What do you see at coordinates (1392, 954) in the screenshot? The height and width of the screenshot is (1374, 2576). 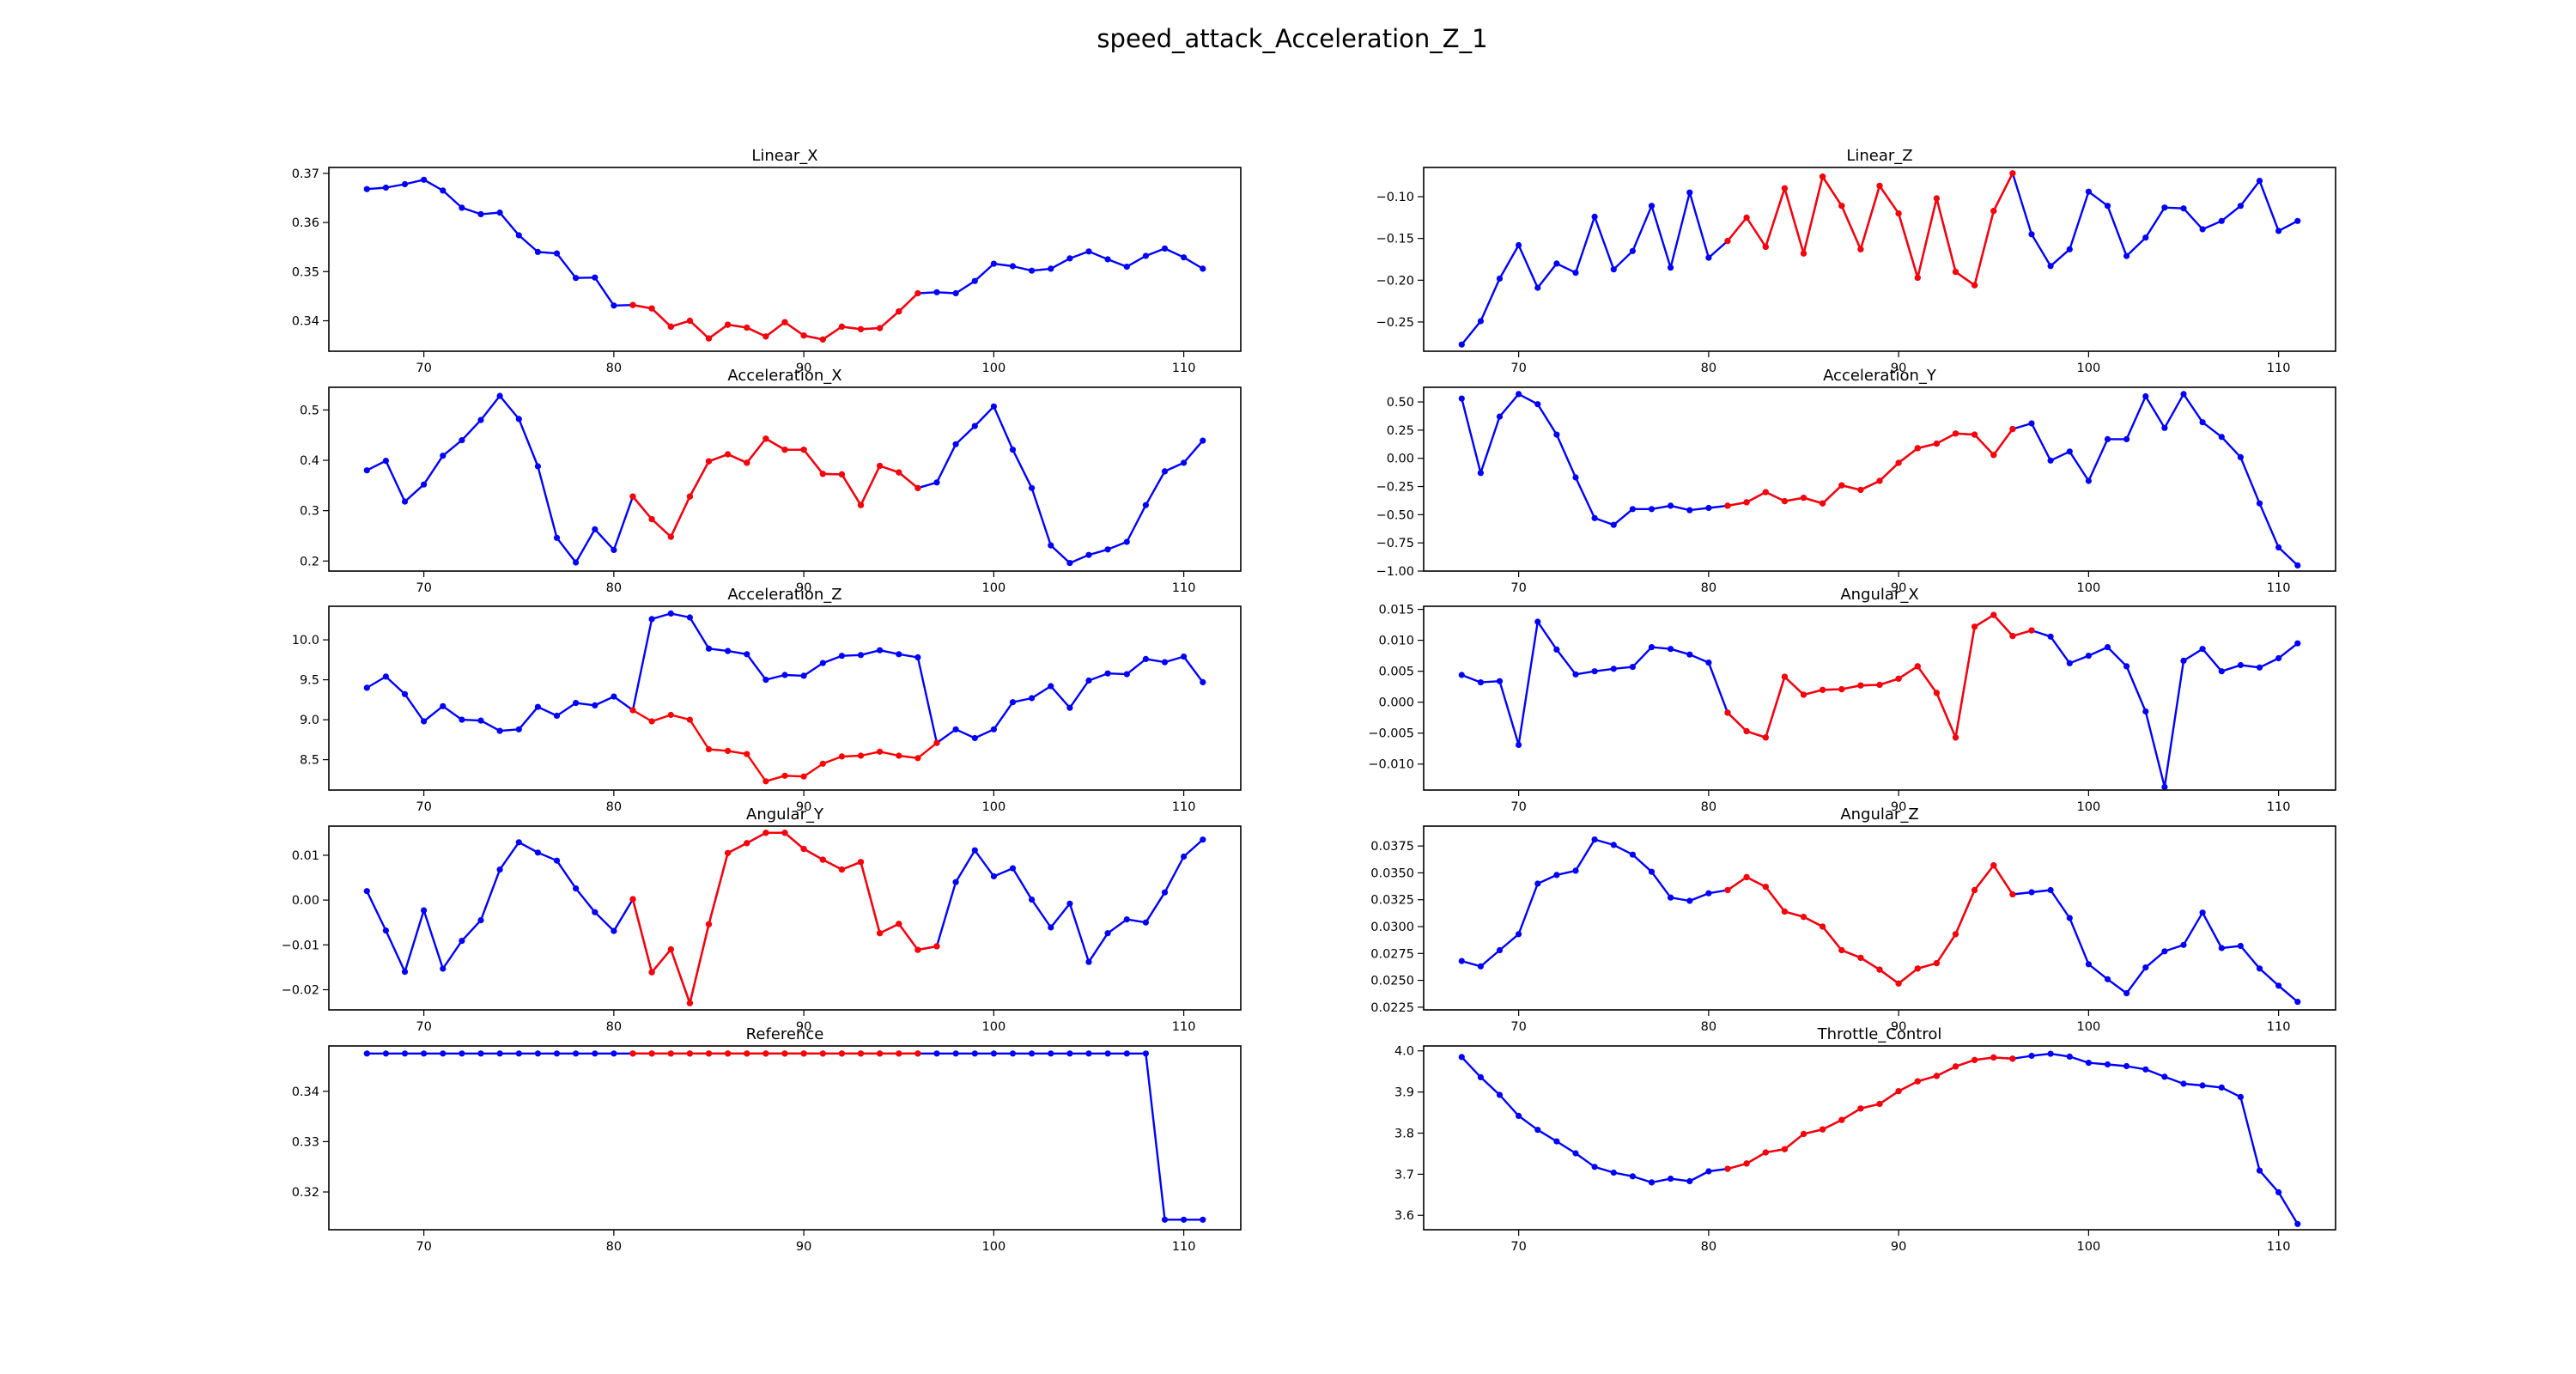 I see `y-tick-label: 0.0275` at bounding box center [1392, 954].